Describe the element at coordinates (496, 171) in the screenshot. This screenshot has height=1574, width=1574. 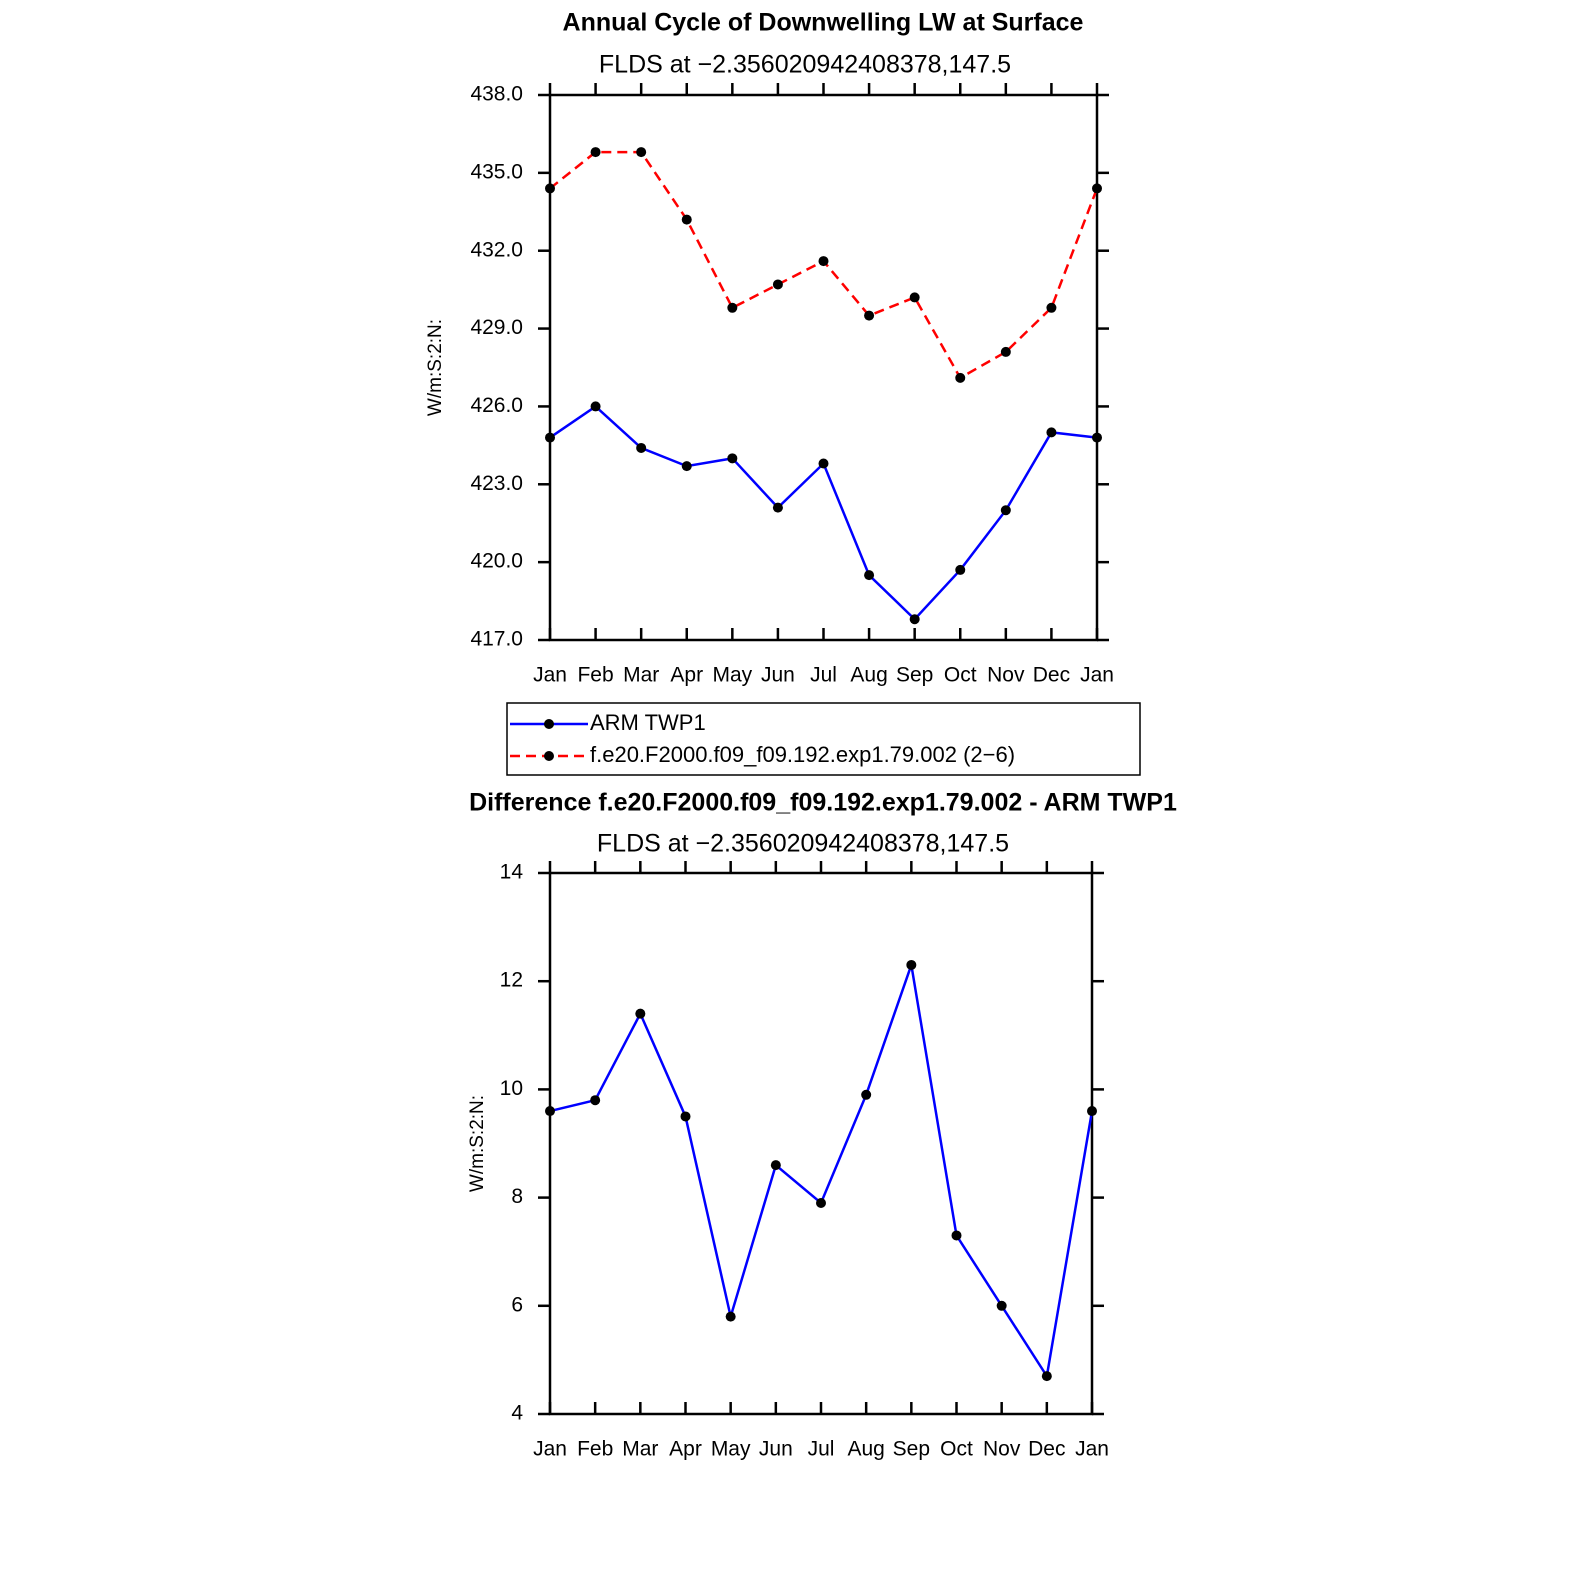
I see `y-tick-label: 435.0` at that location.